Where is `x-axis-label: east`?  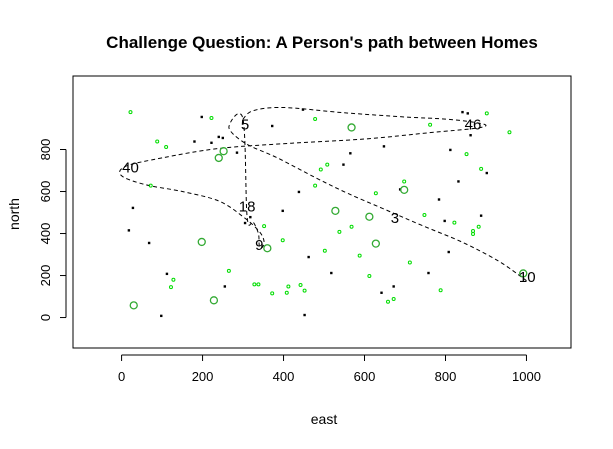 x-axis-label: east is located at coordinates (324, 419).